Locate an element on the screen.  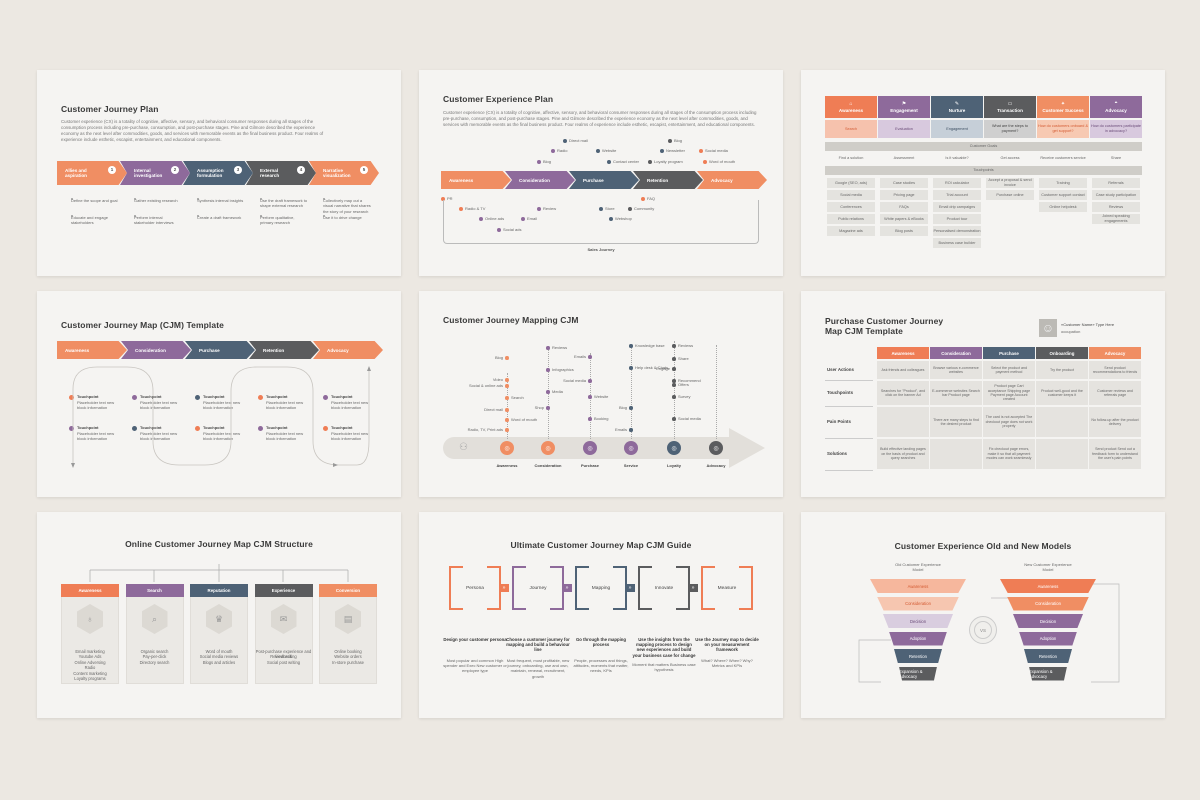
stage-header: ✎ Nurture is located at coordinates (957, 107).